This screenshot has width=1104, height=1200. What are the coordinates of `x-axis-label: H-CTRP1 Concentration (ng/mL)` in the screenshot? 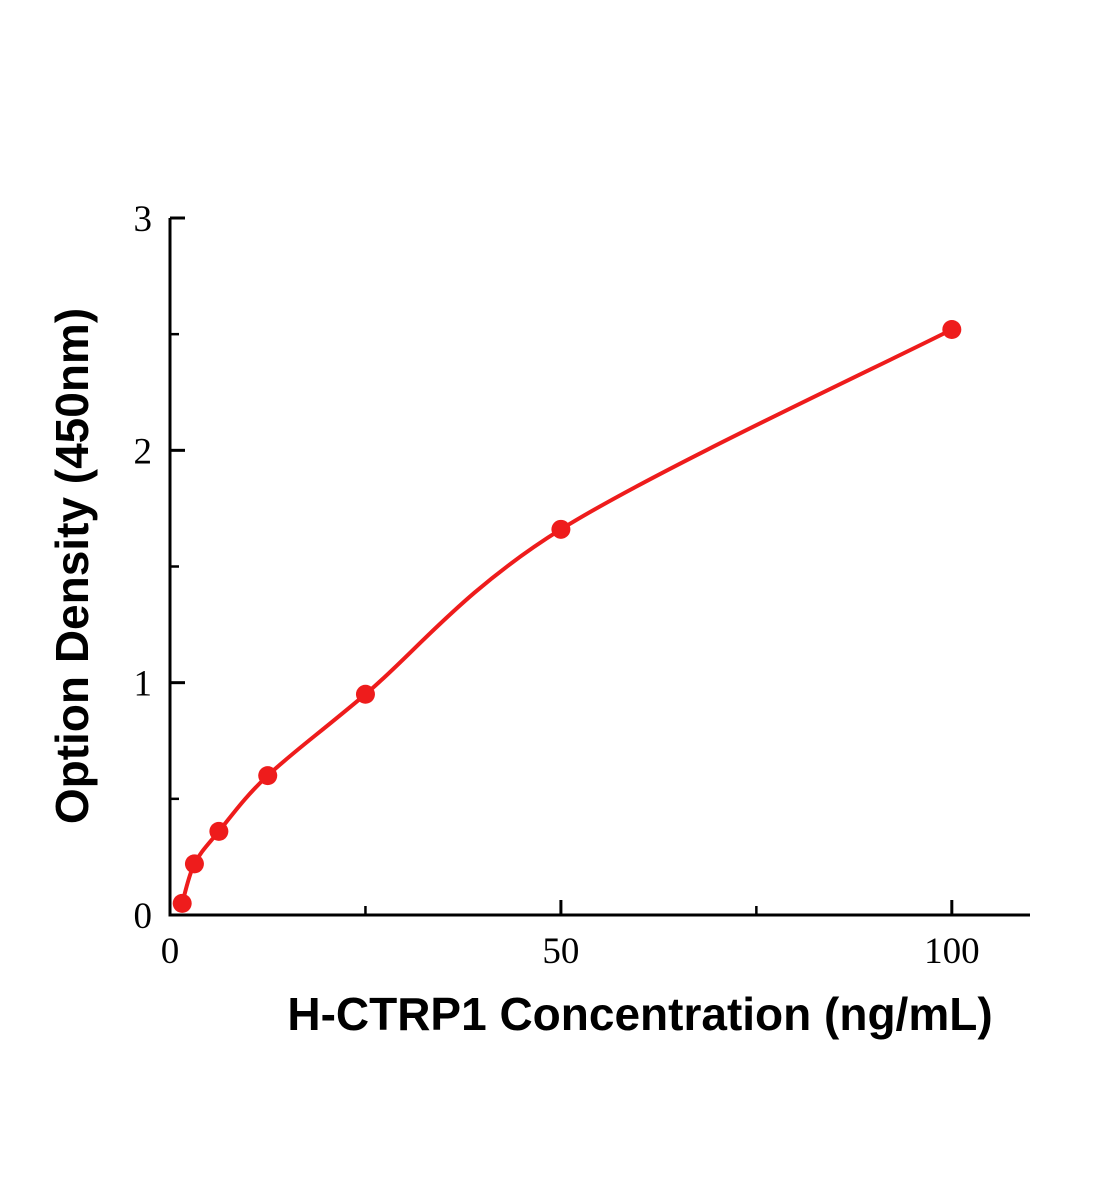 It's located at (639, 1014).